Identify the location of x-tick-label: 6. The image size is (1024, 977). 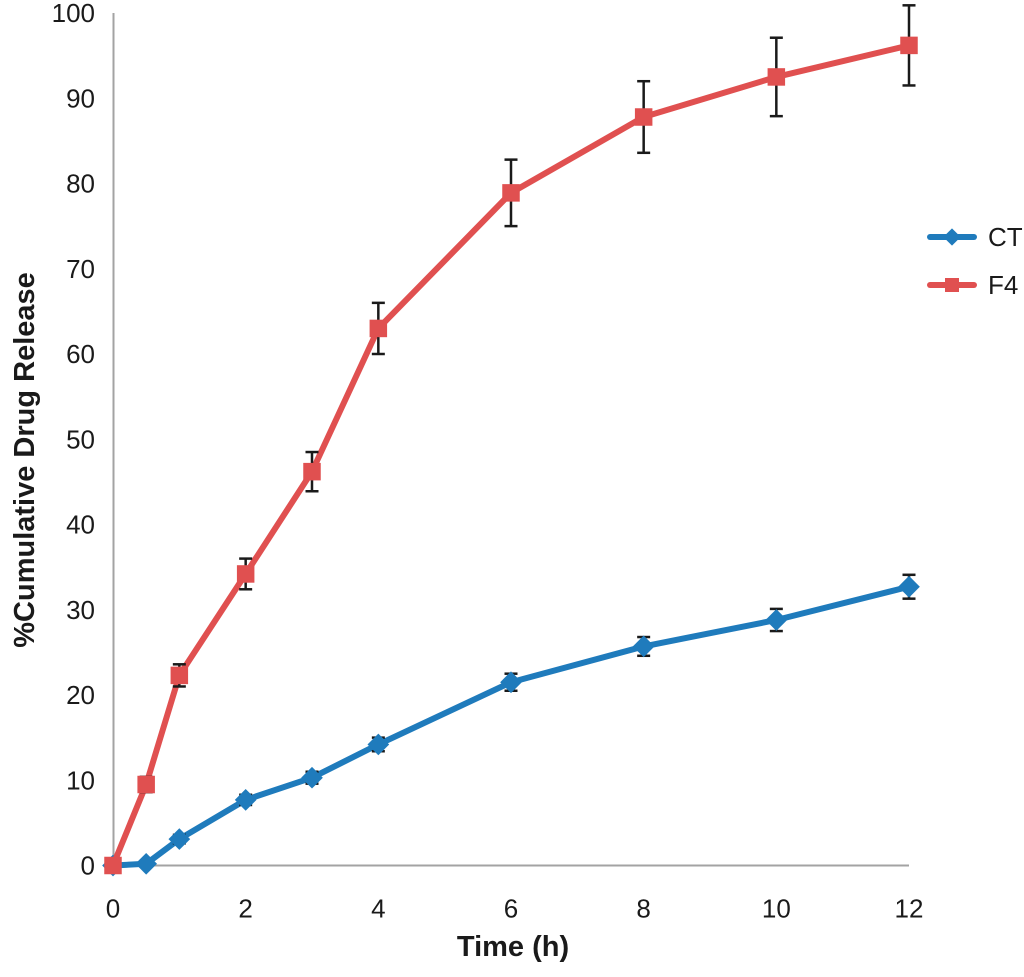
(511, 909).